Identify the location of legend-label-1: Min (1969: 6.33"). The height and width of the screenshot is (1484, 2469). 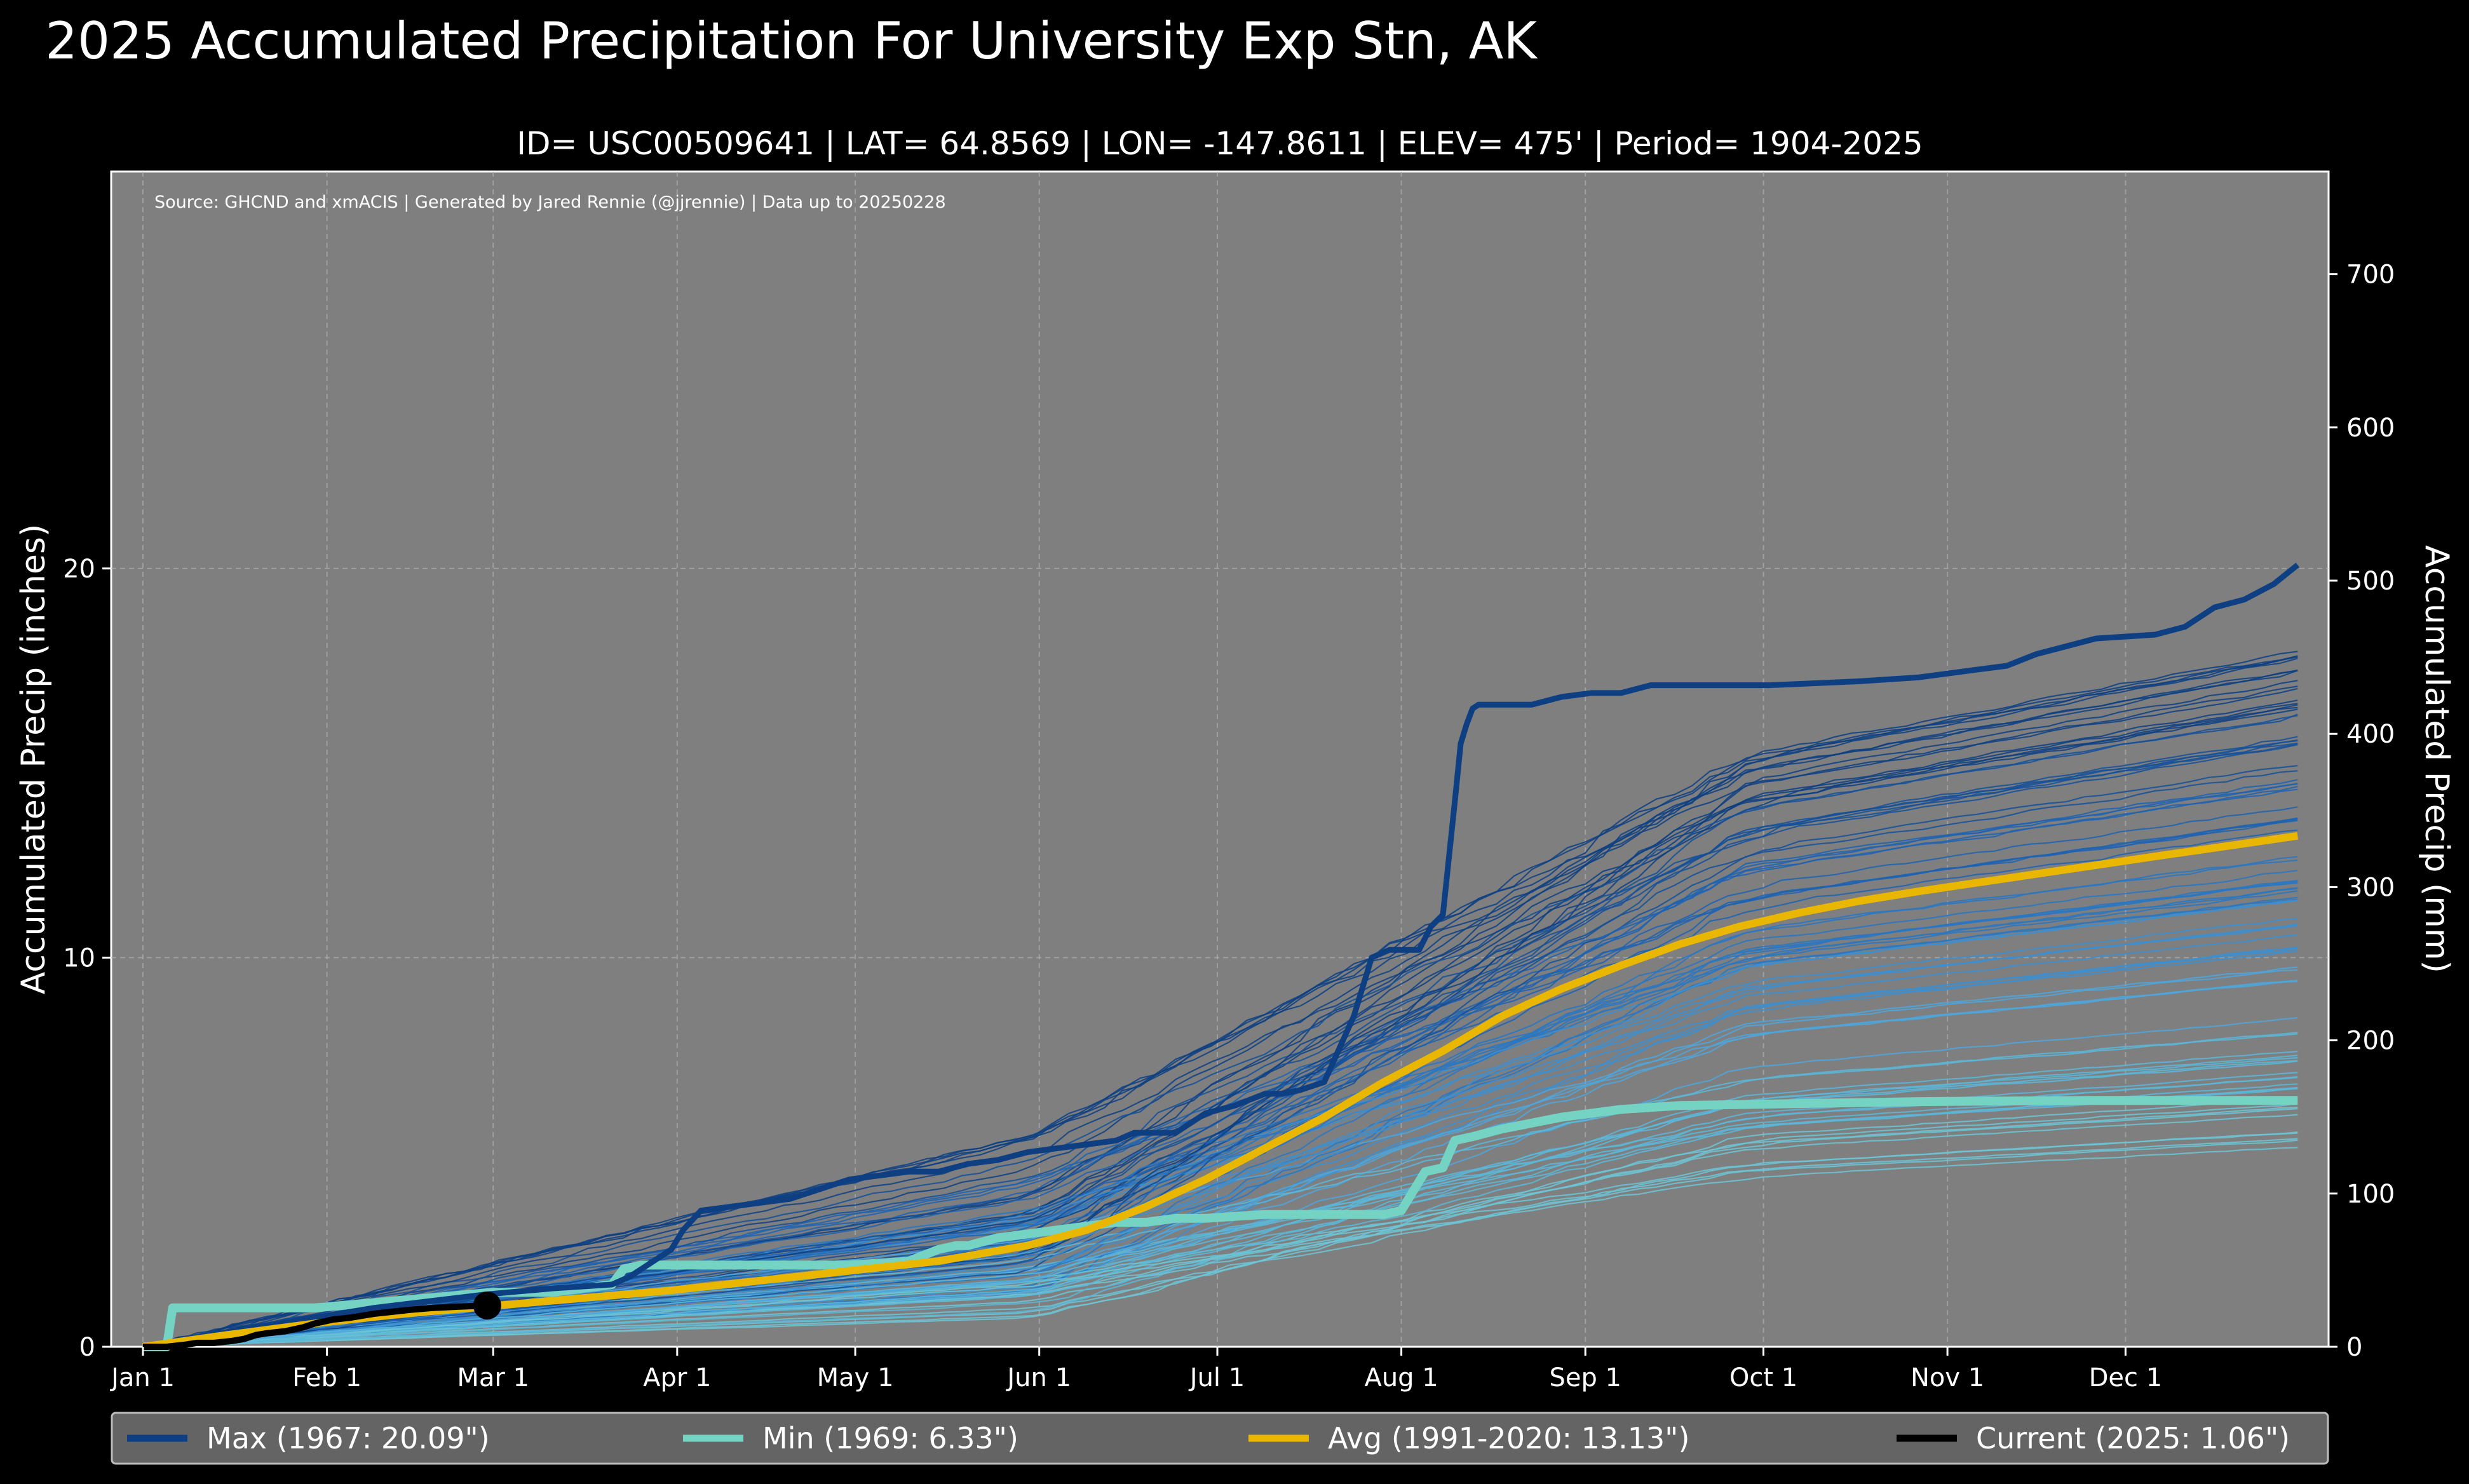
(890, 1438).